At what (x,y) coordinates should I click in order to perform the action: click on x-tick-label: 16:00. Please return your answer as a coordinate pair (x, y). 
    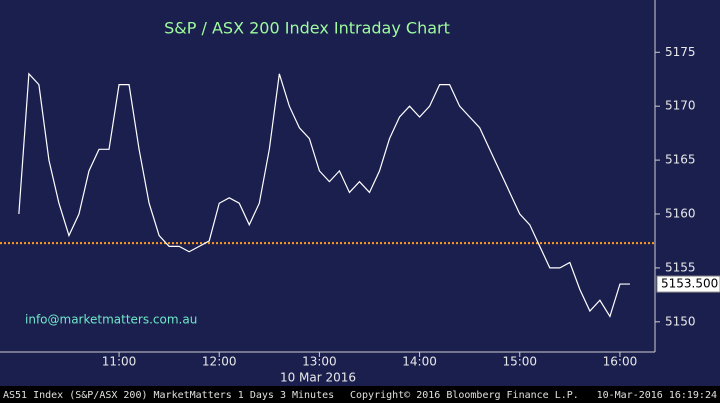
    Looking at the image, I should click on (620, 362).